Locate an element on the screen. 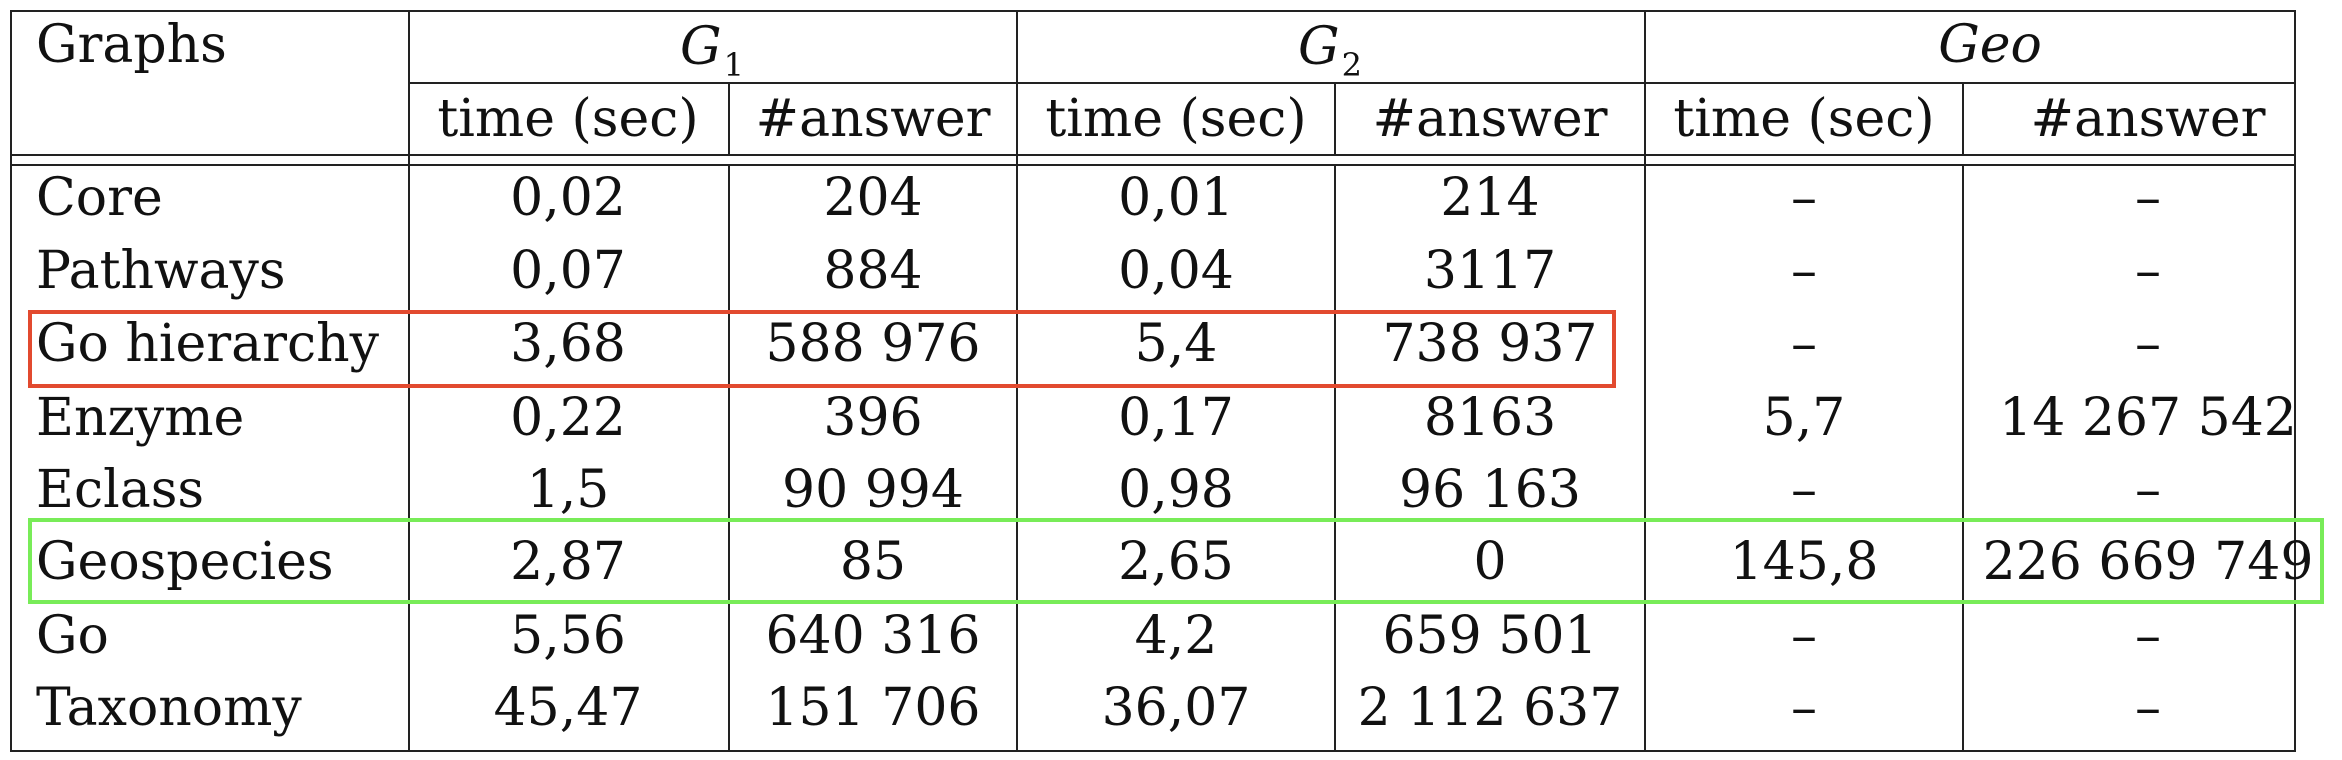 Image resolution: width=2342 pixels, height=760 pixels. group-header-rule is located at coordinates (1352, 83).